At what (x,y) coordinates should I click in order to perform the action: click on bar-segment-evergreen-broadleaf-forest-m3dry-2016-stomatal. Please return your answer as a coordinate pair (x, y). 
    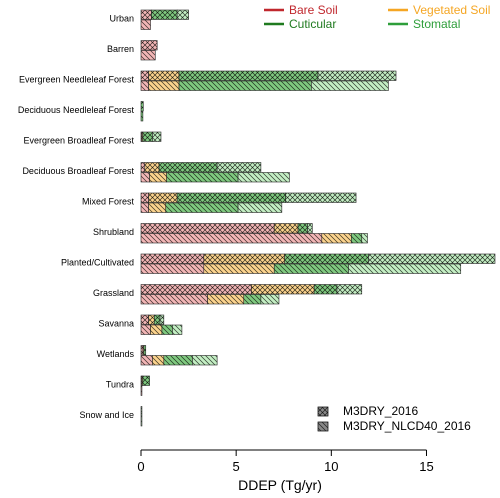
    Looking at the image, I should click on (157, 136).